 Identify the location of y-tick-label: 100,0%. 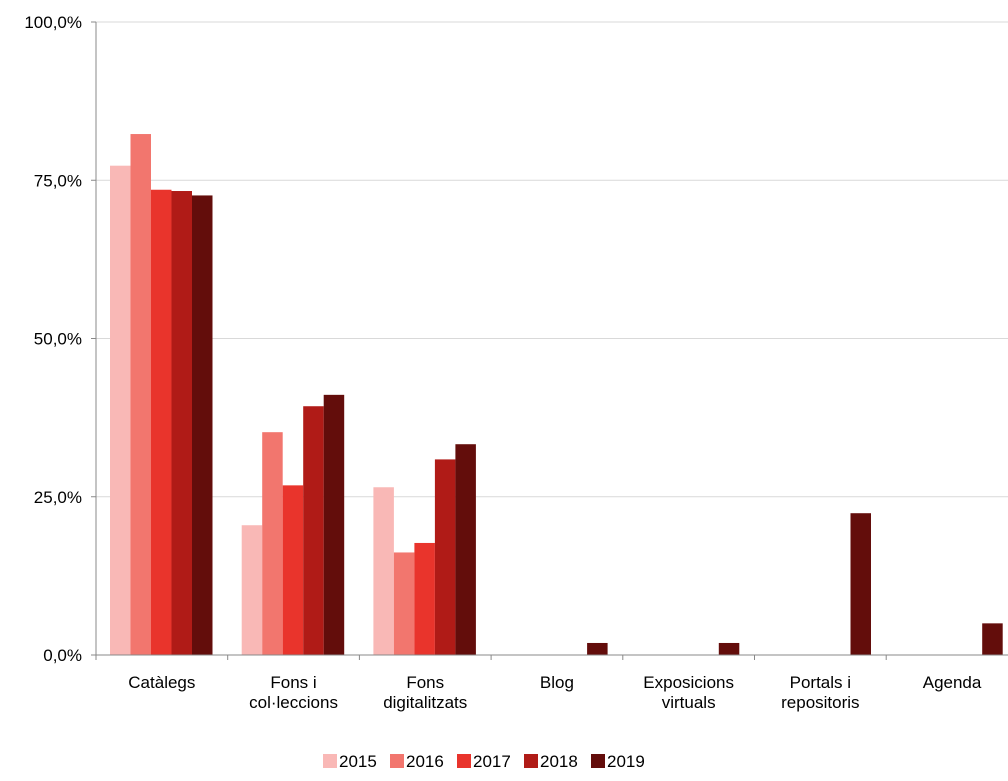
(53, 22).